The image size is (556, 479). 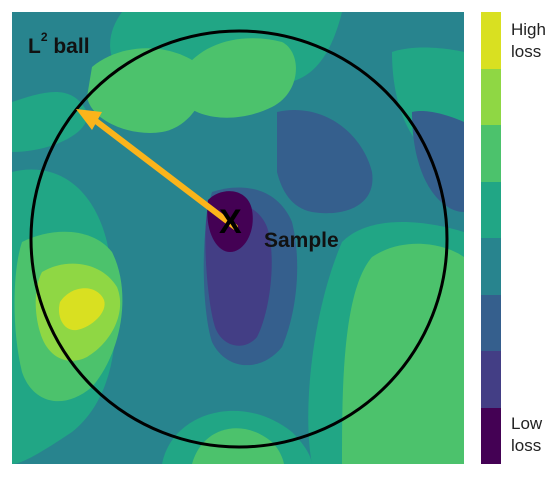 What do you see at coordinates (89, 119) in the screenshot?
I see `radius-arrow-head` at bounding box center [89, 119].